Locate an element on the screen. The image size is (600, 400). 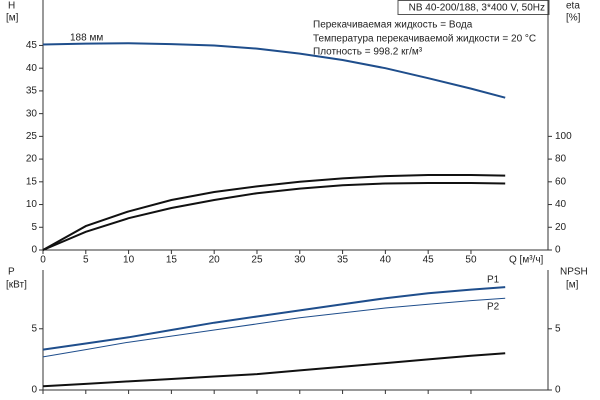
y-tick-label: 25 is located at coordinates (32, 136).